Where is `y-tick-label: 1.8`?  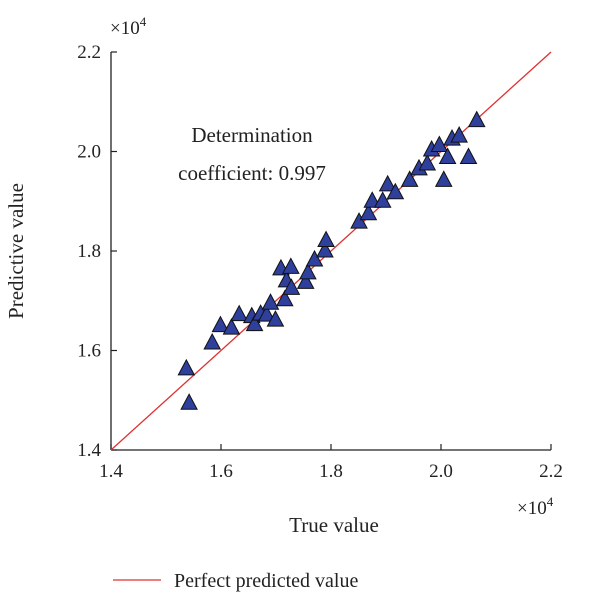
y-tick-label: 1.8 is located at coordinates (89, 251).